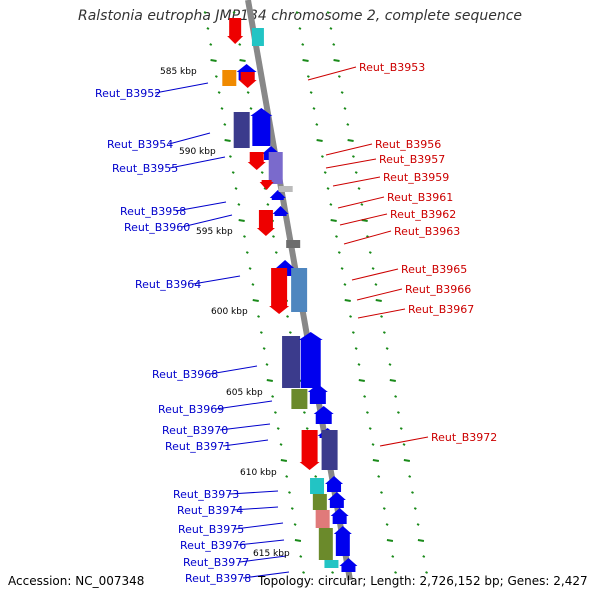  I want to click on gene-label: Reut_B3965, so click(434, 269).